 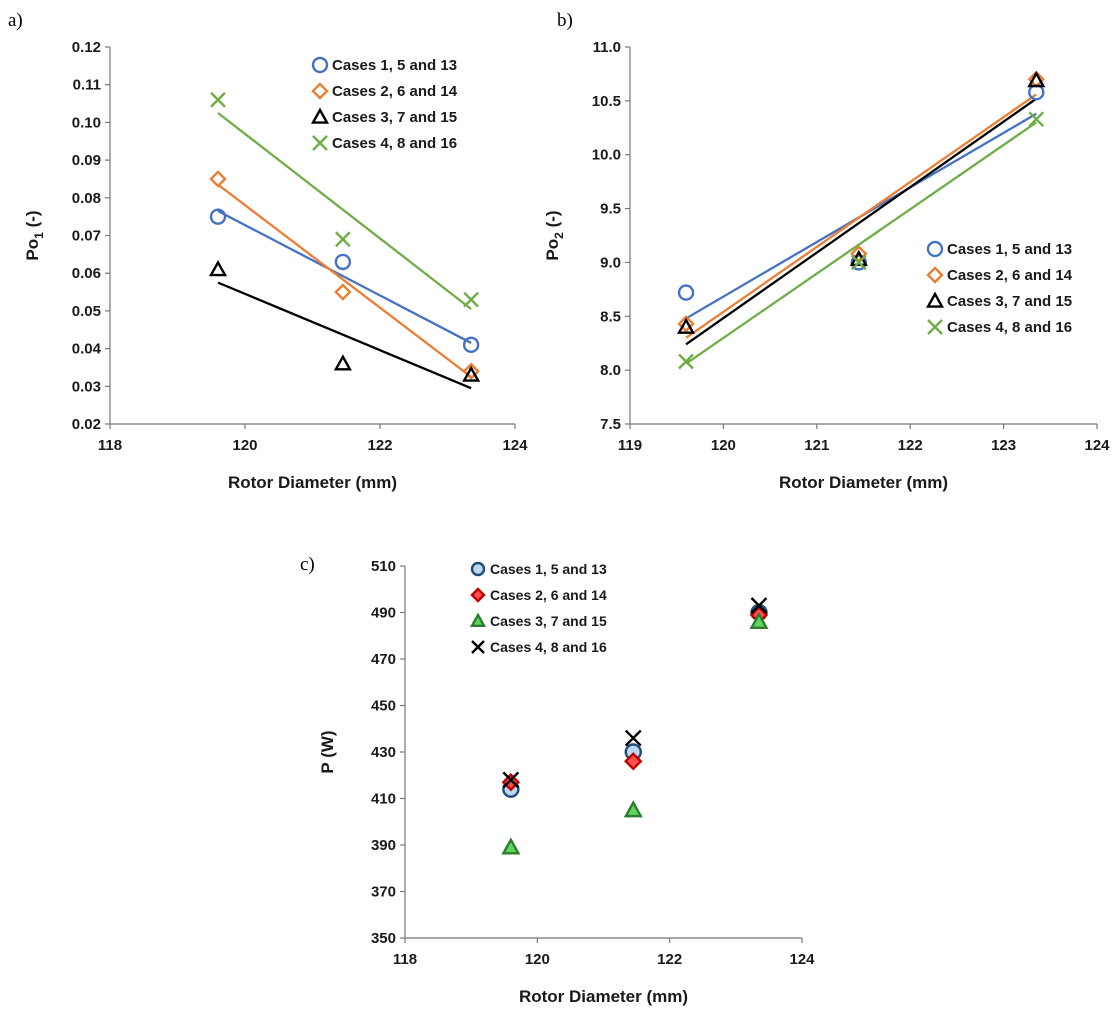 I want to click on chart-c-y-tick-label: 490, so click(x=383, y=613).